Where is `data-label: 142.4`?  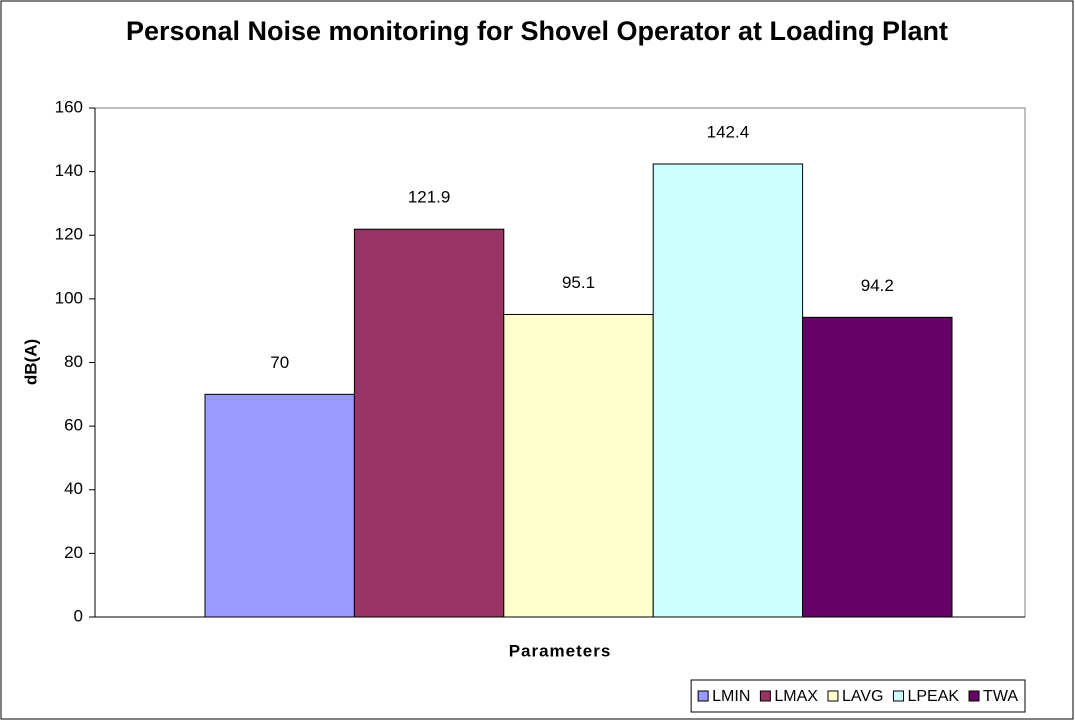
data-label: 142.4 is located at coordinates (728, 131).